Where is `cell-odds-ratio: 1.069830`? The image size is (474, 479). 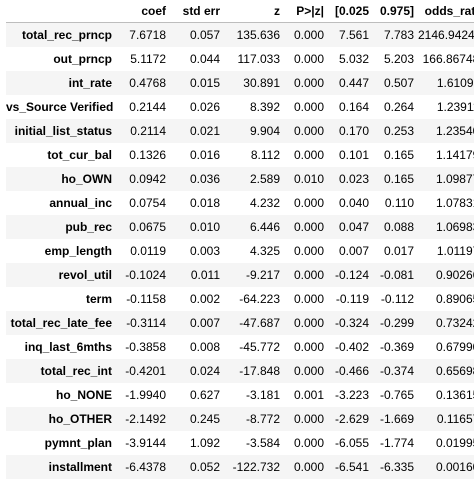 cell-odds-ratio: 1.069830 is located at coordinates (454, 227).